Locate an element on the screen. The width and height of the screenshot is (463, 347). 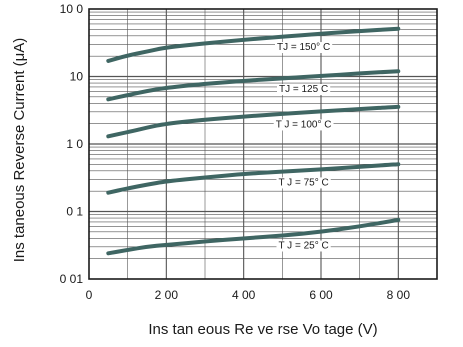
x-tick-label: 6 00 is located at coordinates (321, 295).